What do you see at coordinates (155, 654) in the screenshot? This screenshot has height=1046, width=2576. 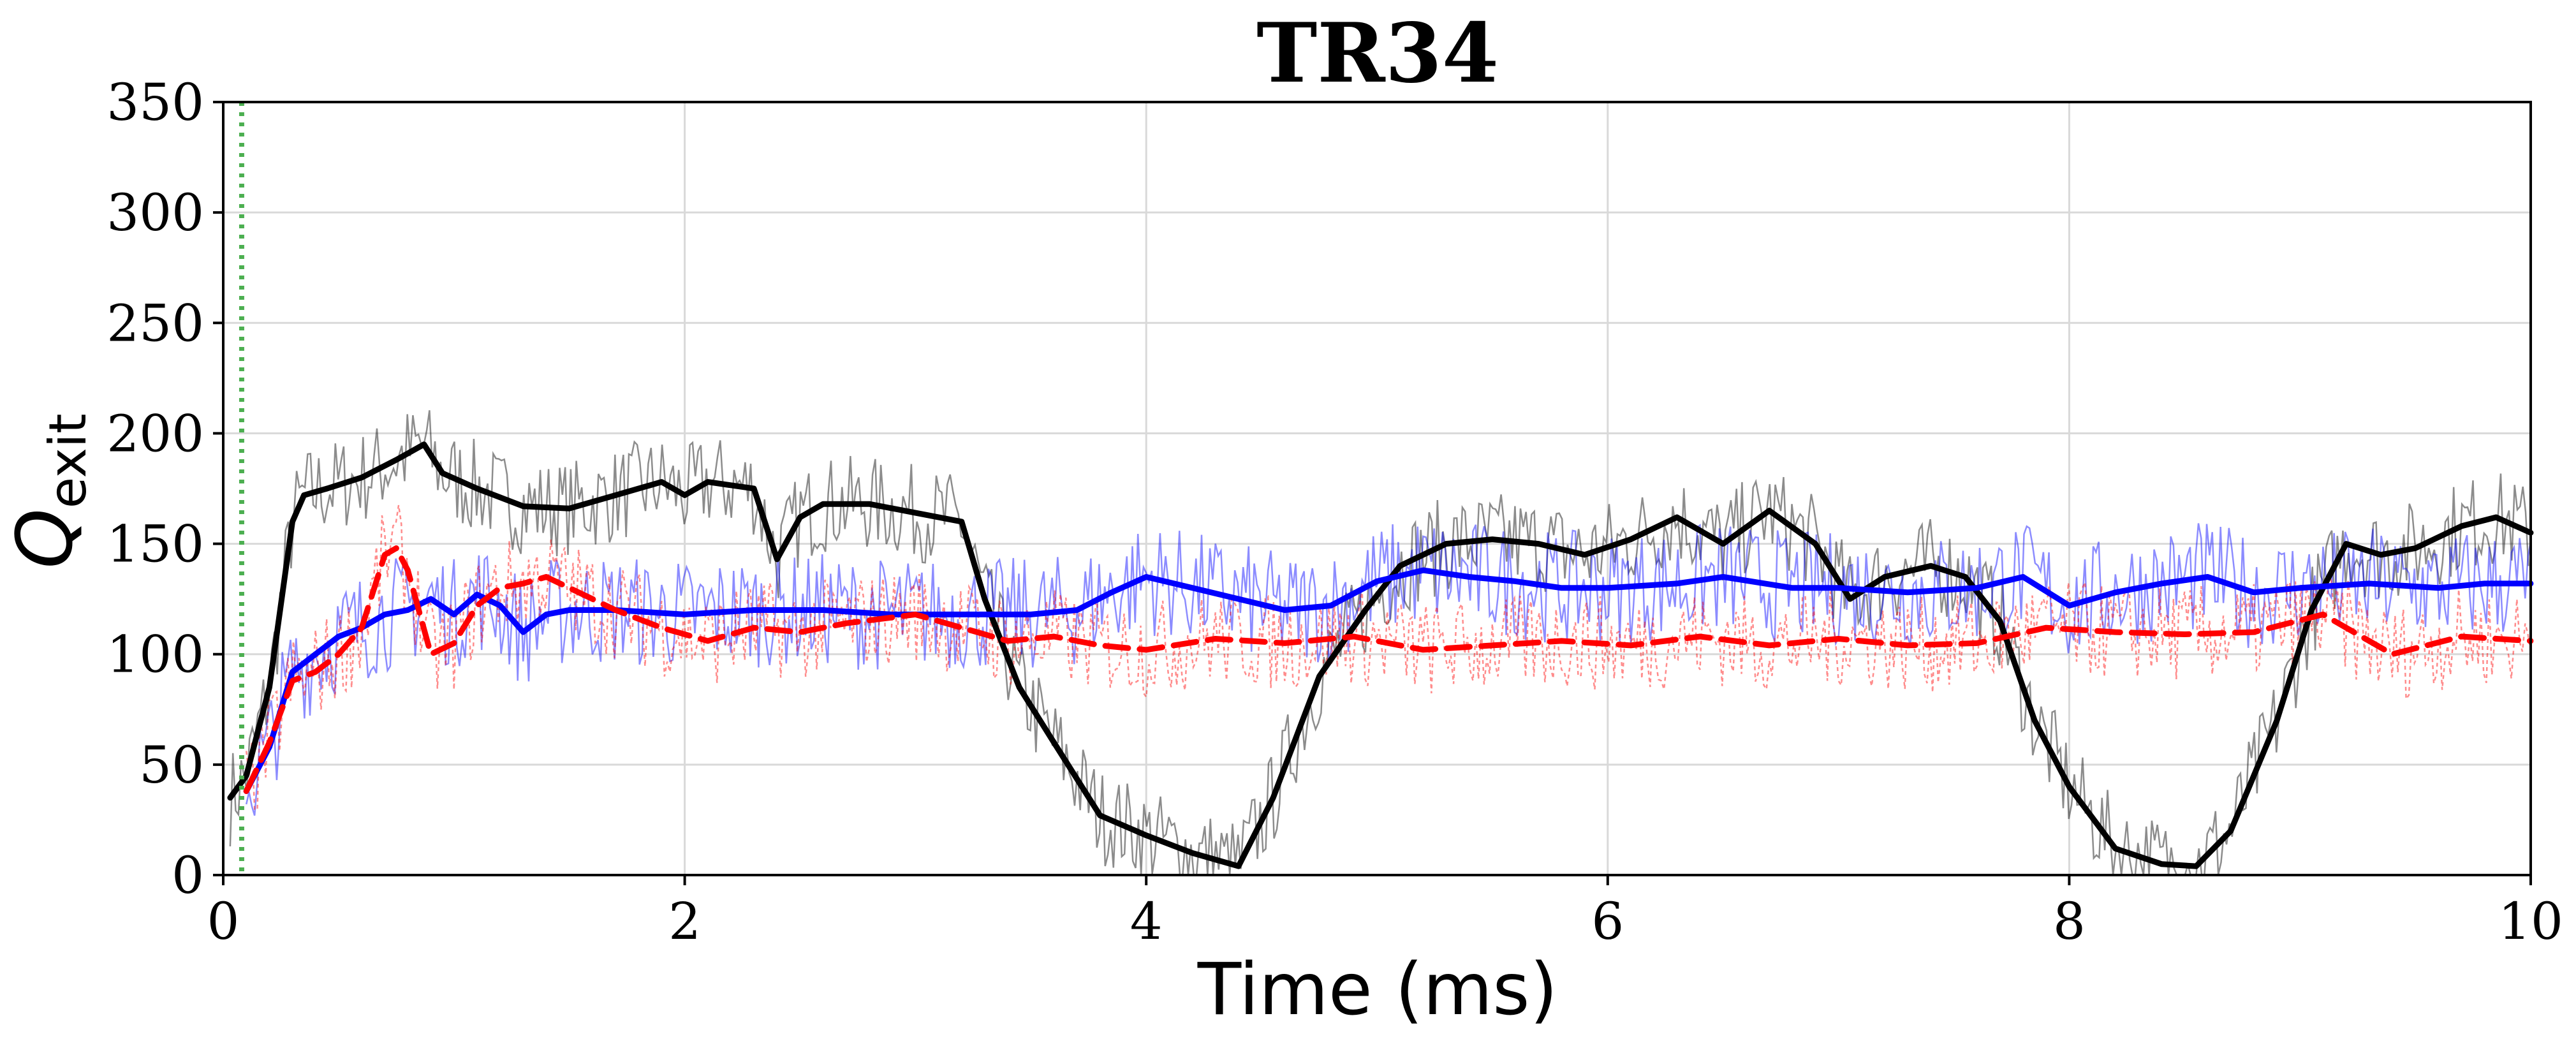 I see `y-tick-label: 100` at bounding box center [155, 654].